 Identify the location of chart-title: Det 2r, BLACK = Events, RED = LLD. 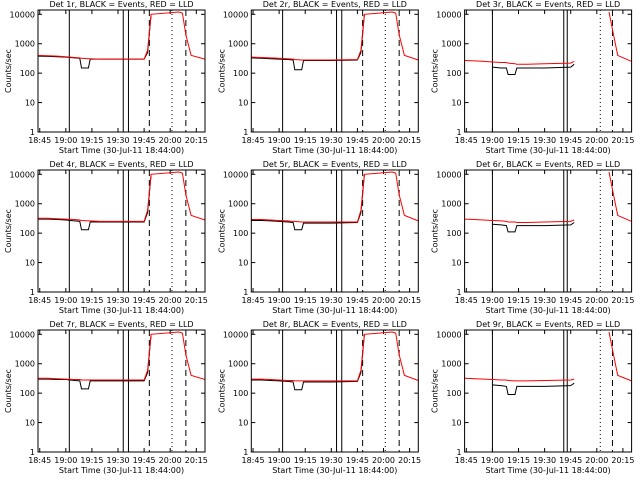
(335, 4).